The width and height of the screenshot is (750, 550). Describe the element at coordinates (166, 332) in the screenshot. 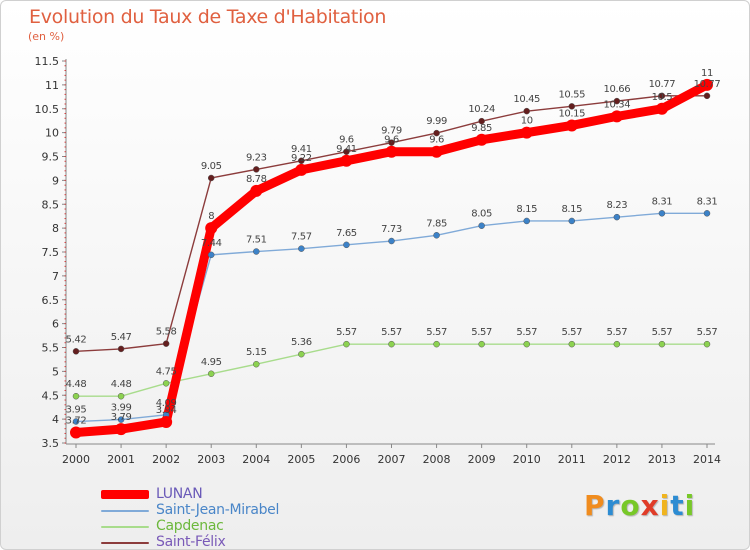

I see `data-label: 5.58` at that location.